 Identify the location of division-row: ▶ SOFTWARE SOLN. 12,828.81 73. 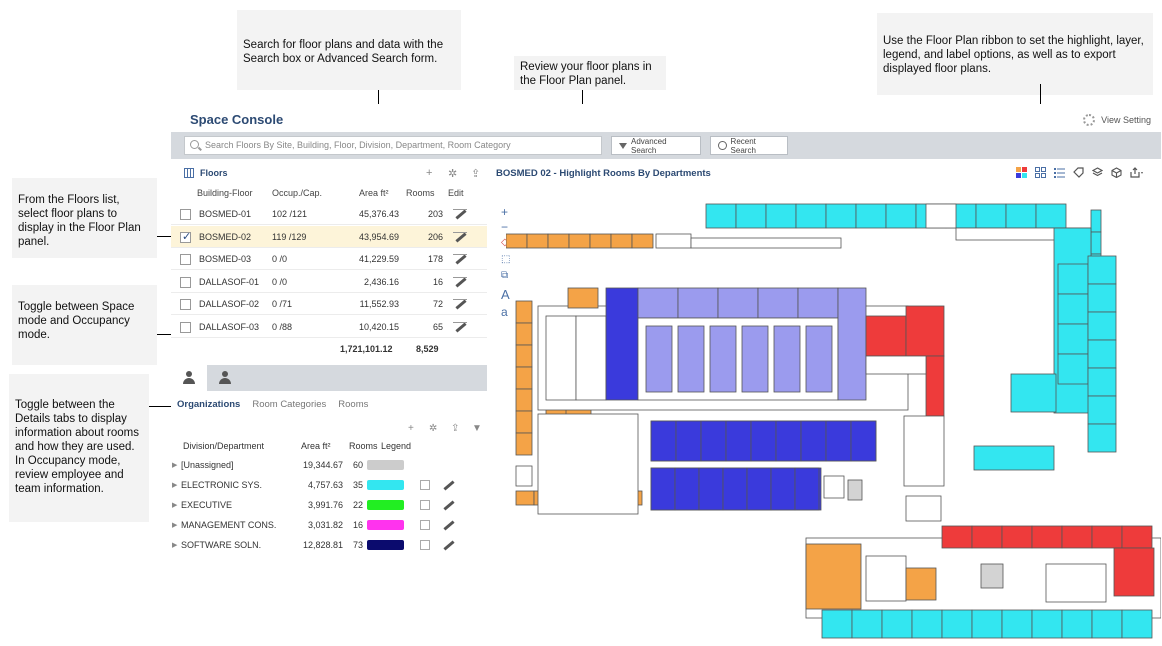
(329, 546).